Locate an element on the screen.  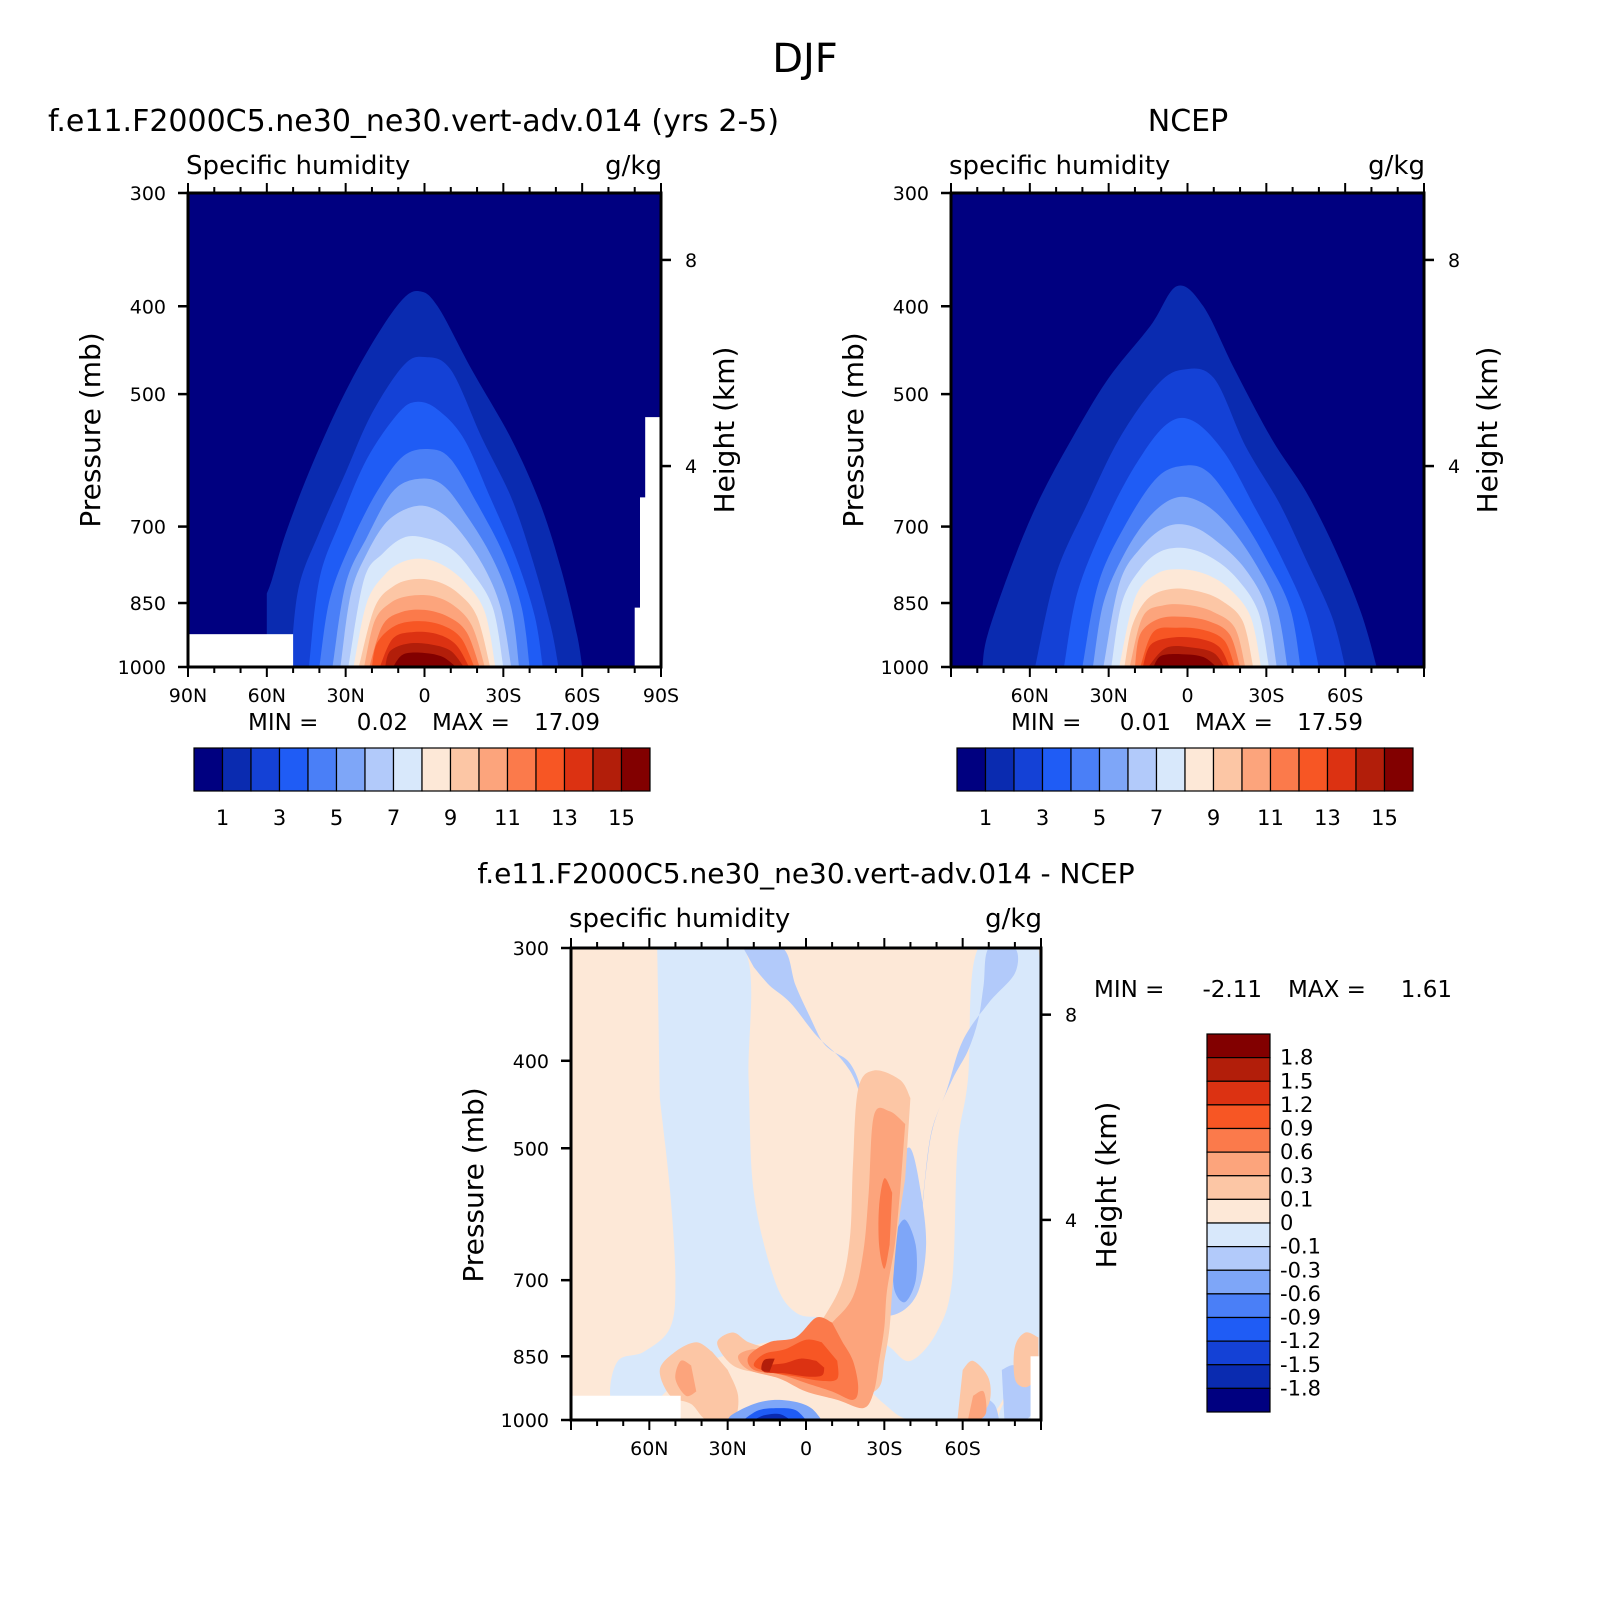
diff-colorbar-label: 0.1 is located at coordinates (1296, 1199).